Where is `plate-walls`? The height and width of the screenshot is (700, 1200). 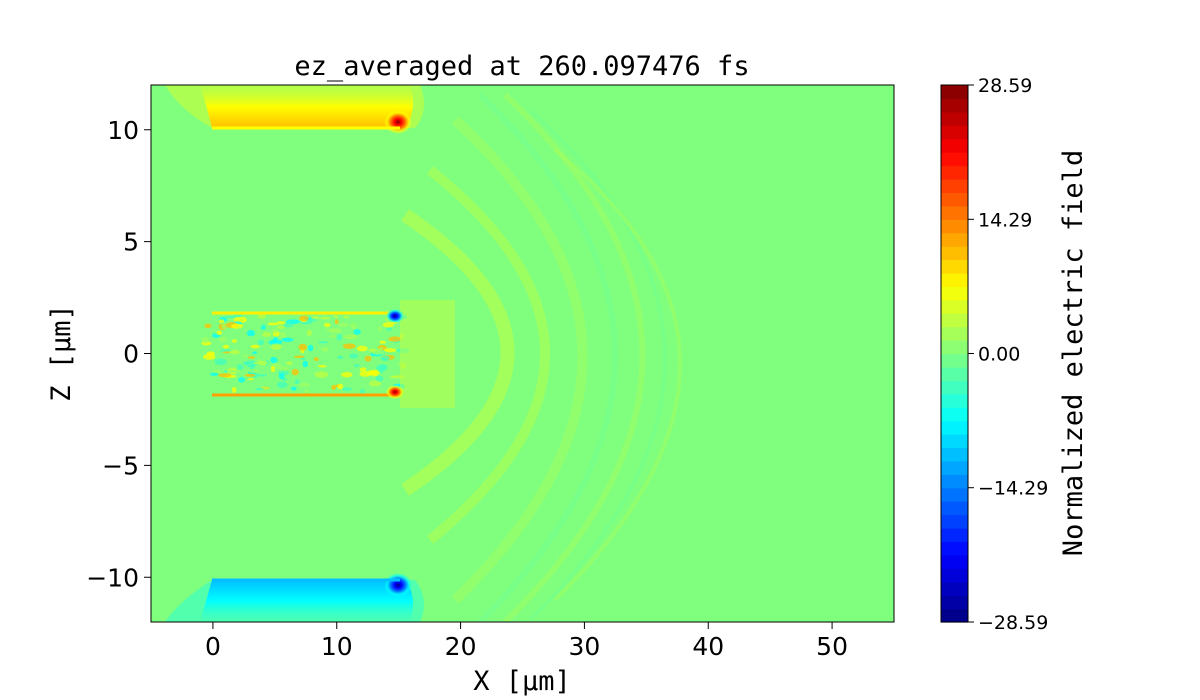
plate-walls is located at coordinates (308, 354).